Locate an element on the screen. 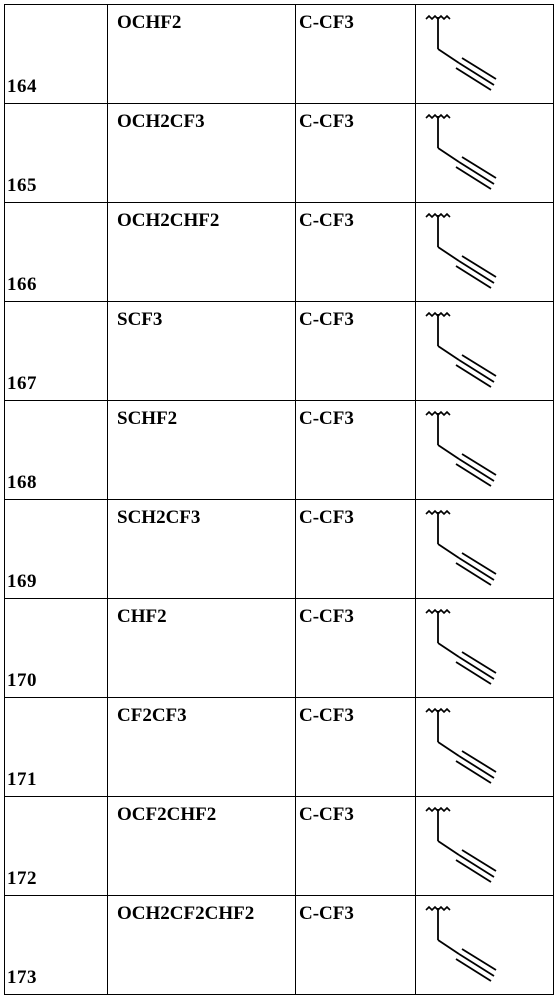  table-row: 165 OCH2CF3 C-CF3 is located at coordinates (279, 153).